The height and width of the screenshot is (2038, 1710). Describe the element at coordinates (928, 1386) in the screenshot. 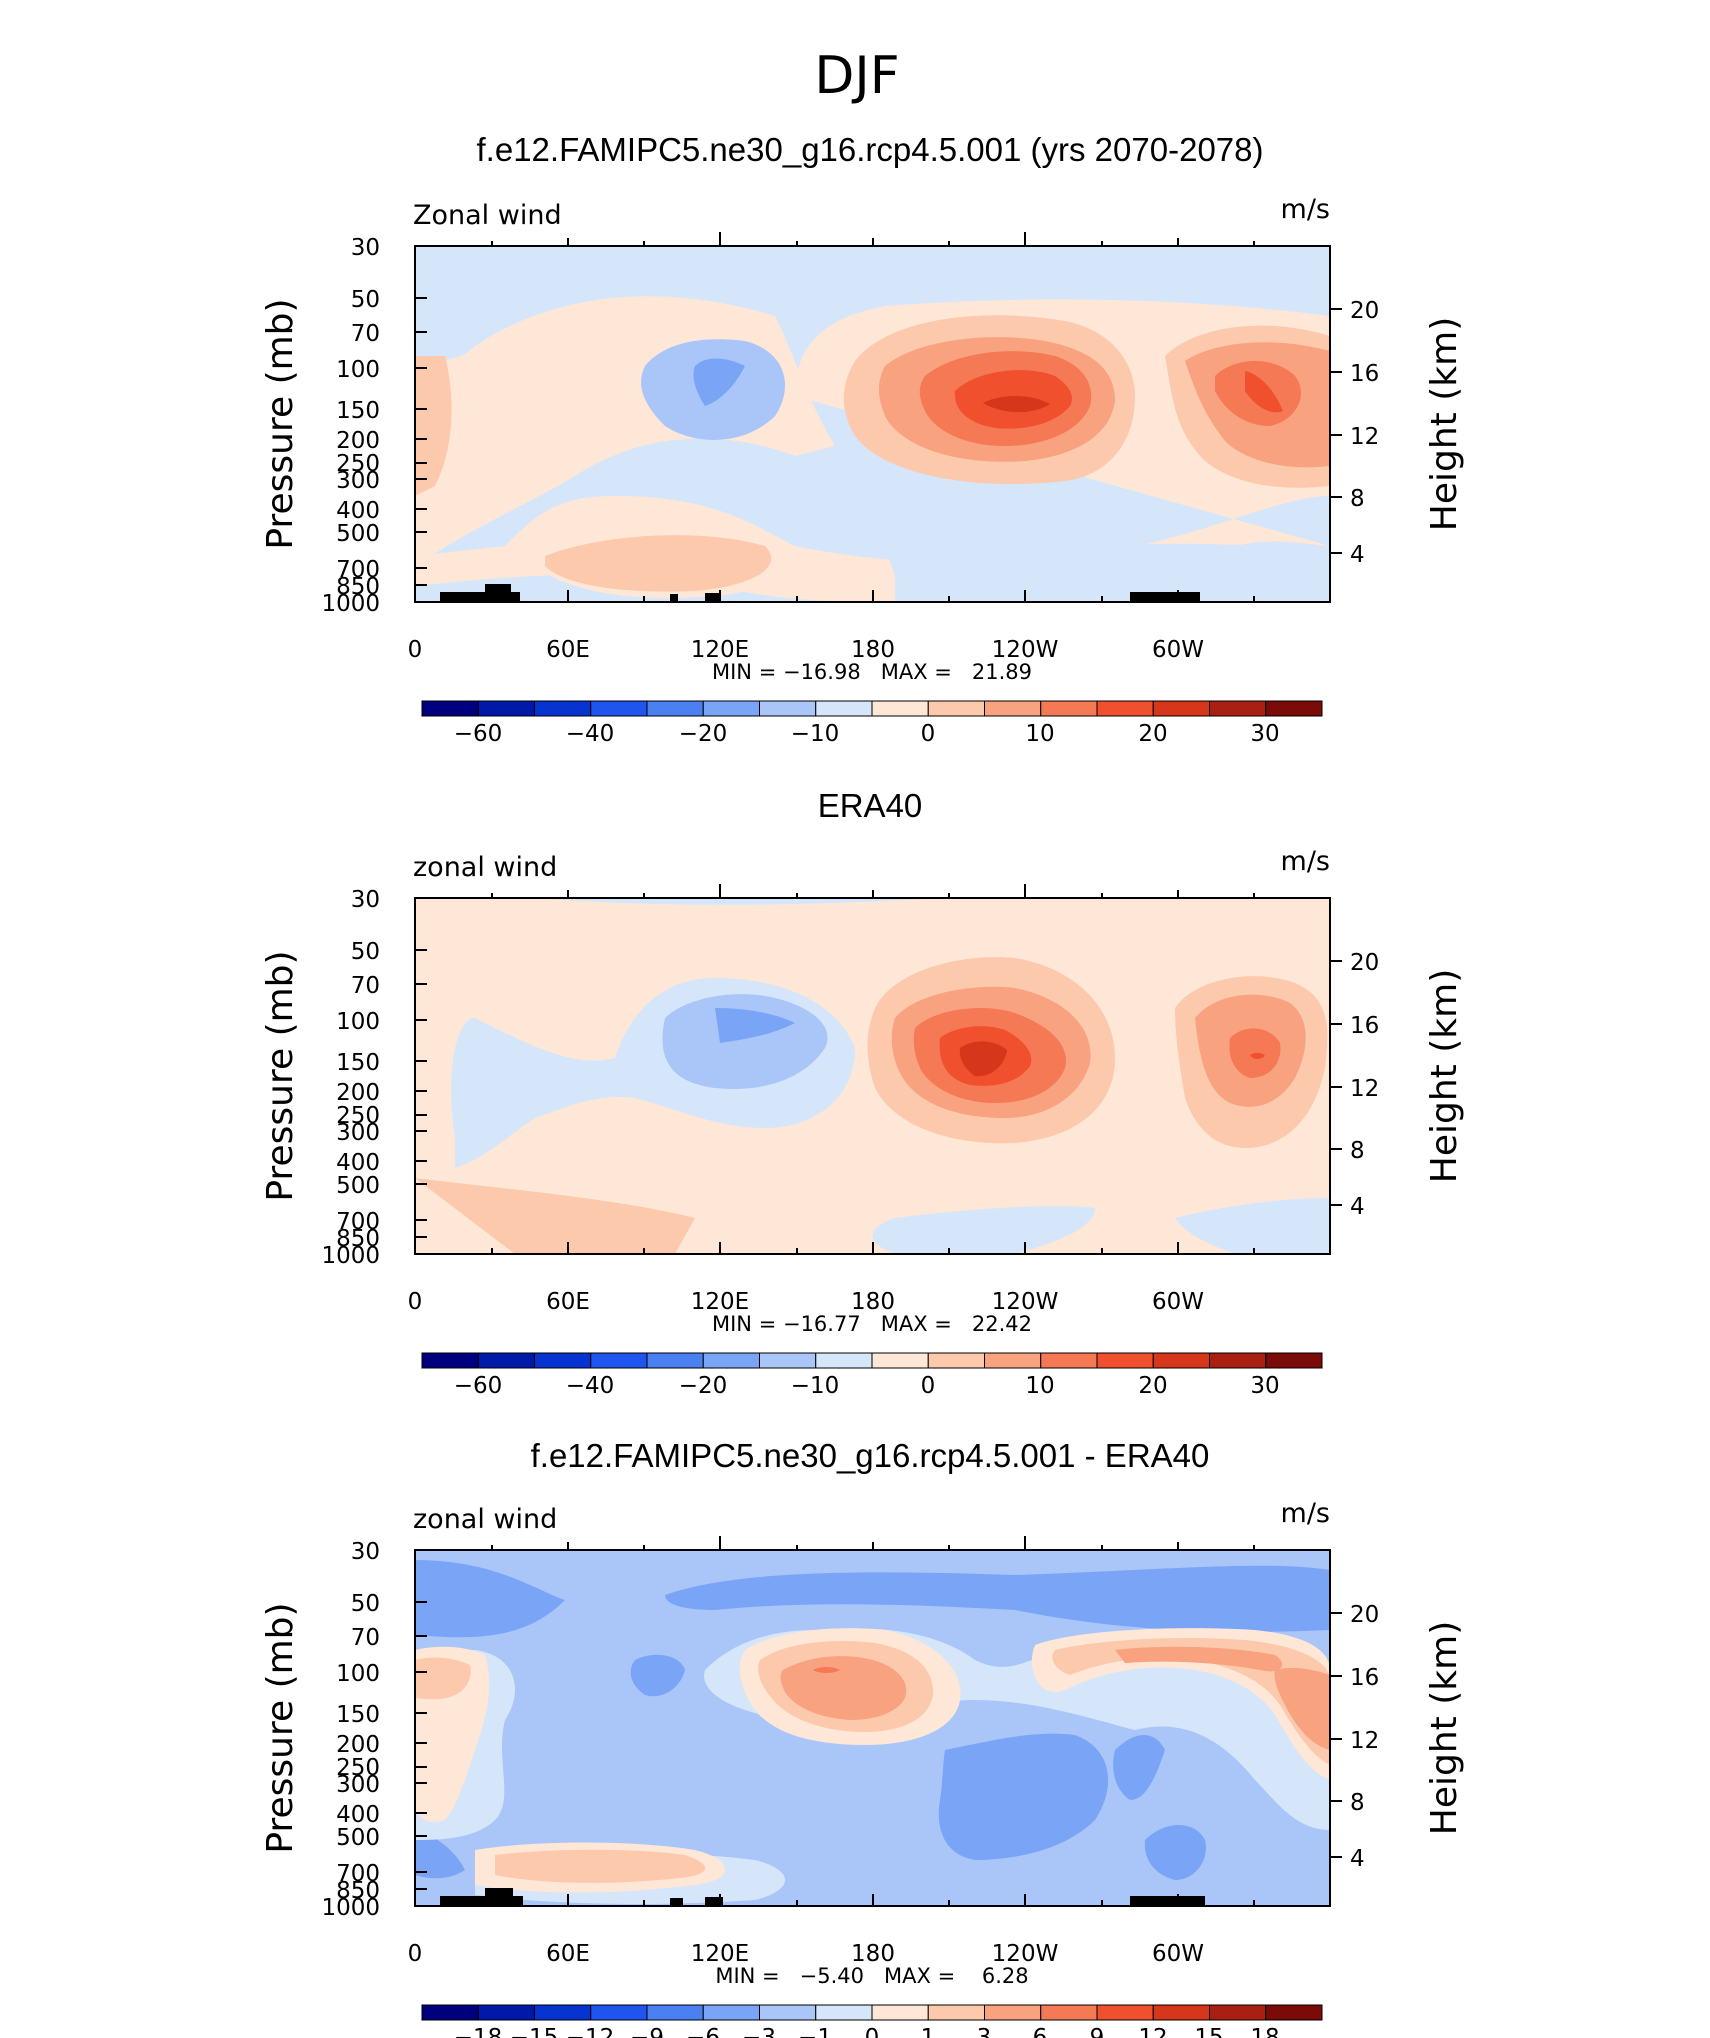

I see `colorbar-label: 0` at that location.